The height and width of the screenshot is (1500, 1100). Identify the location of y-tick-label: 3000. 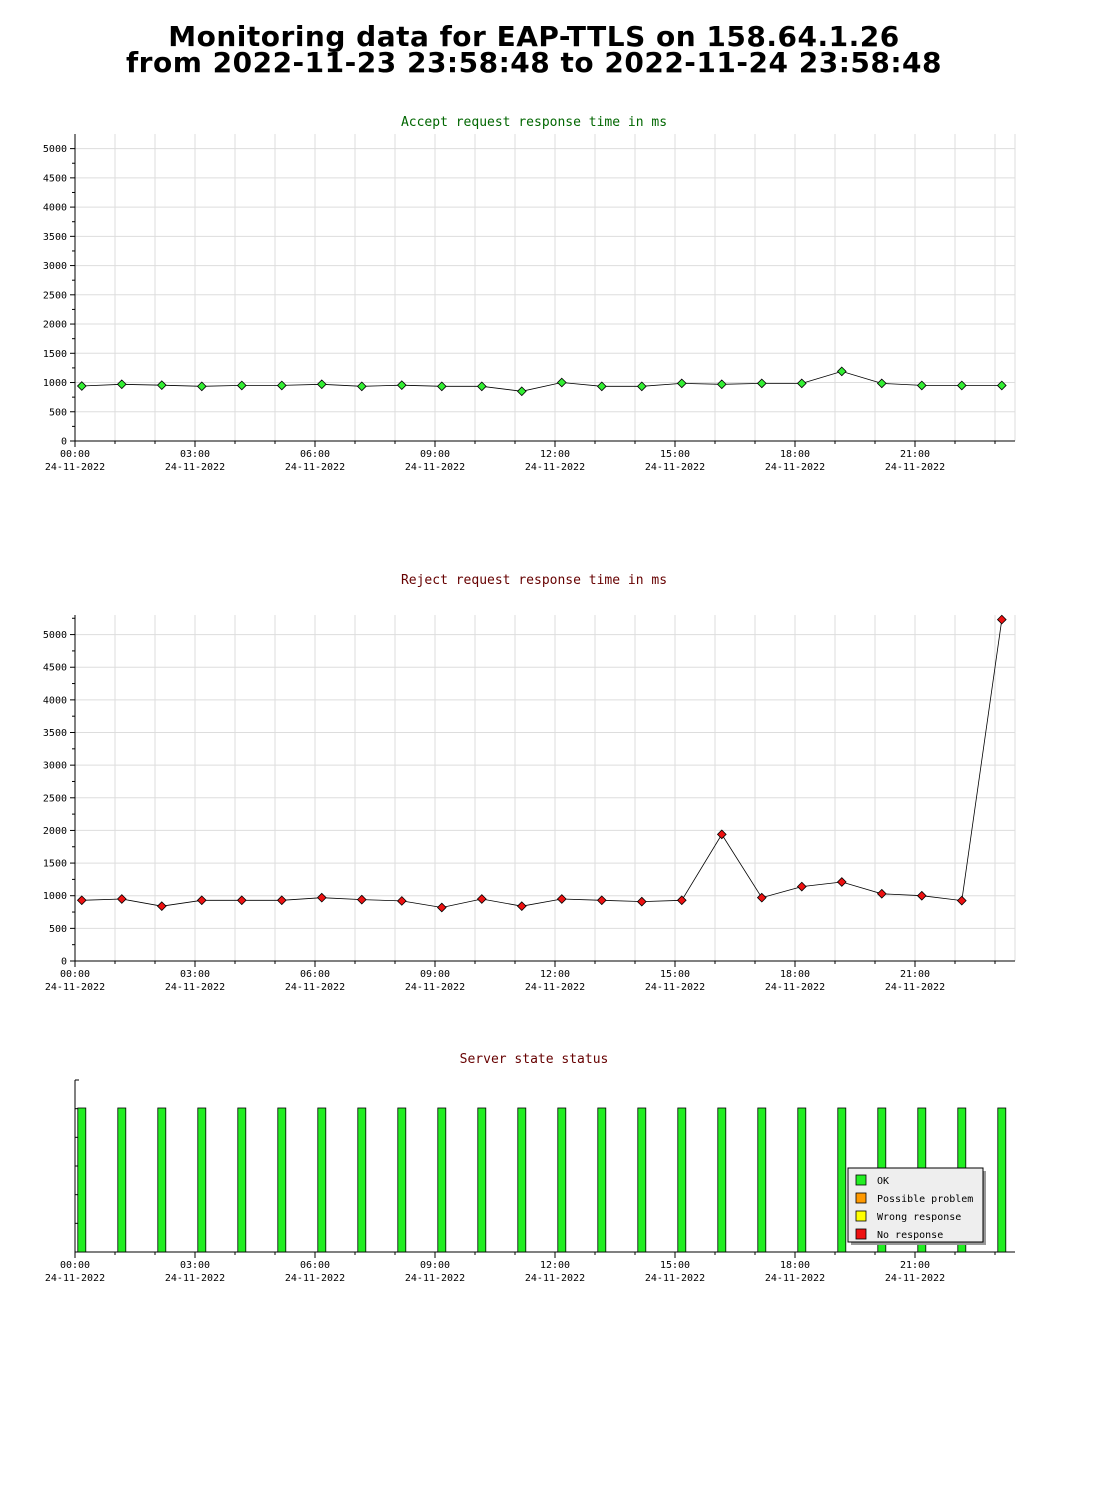
(55, 766).